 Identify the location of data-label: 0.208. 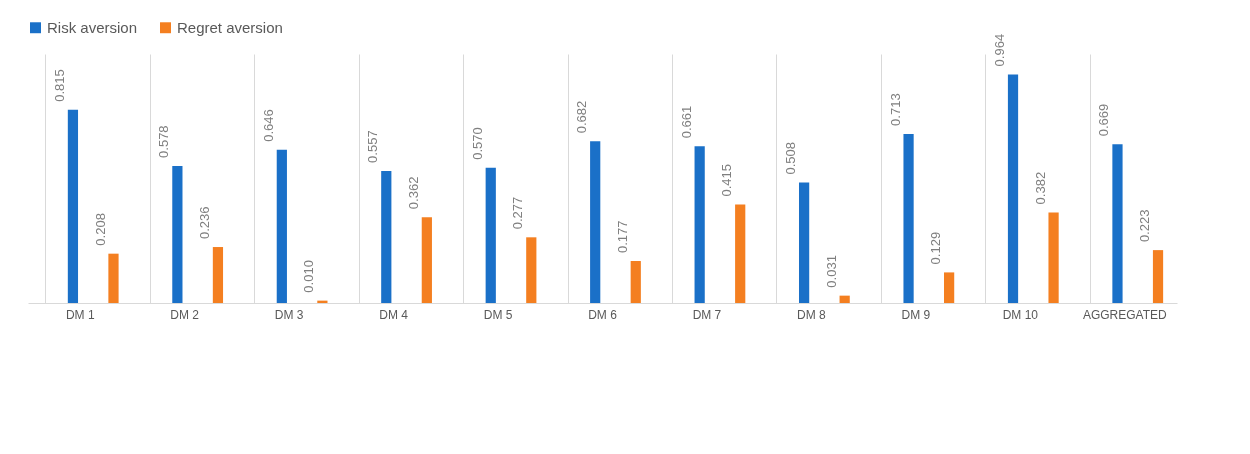
(100, 229).